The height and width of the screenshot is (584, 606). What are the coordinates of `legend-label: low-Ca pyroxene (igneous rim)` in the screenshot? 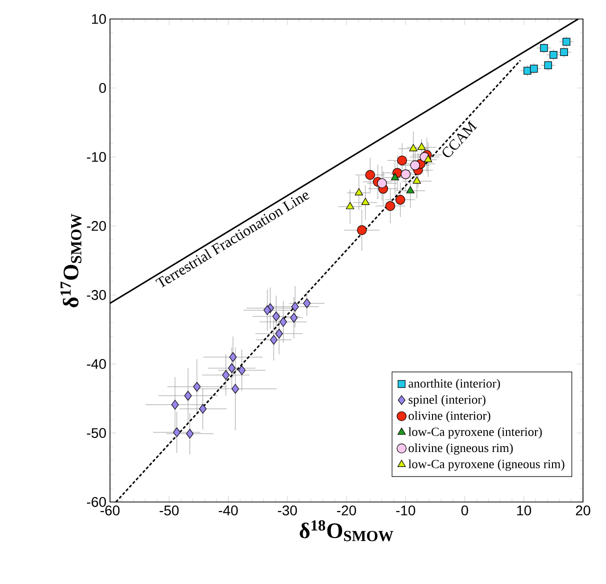 It's located at (486, 465).